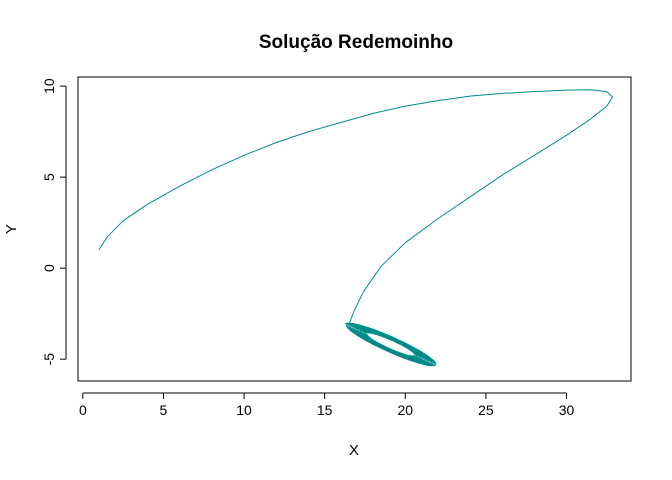  What do you see at coordinates (83, 410) in the screenshot?
I see `x-tick-label: 0` at bounding box center [83, 410].